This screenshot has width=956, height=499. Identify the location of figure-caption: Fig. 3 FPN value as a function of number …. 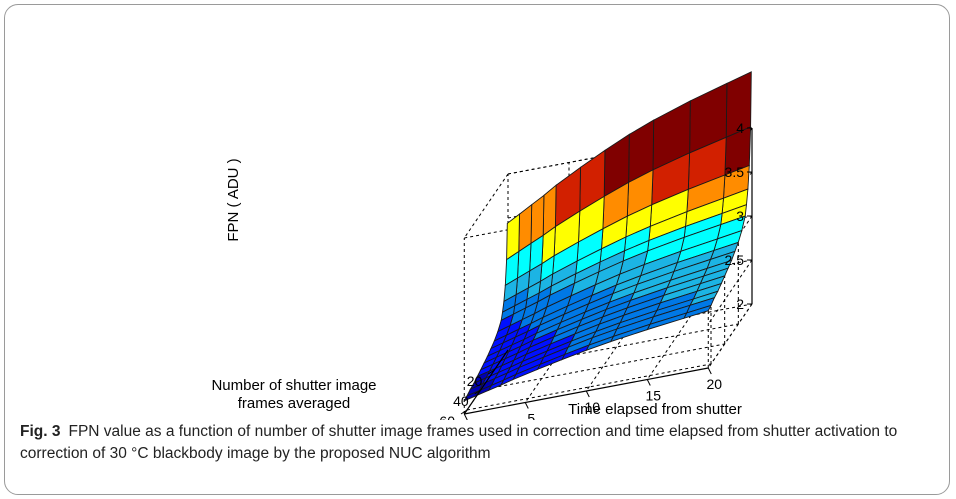
(480, 443).